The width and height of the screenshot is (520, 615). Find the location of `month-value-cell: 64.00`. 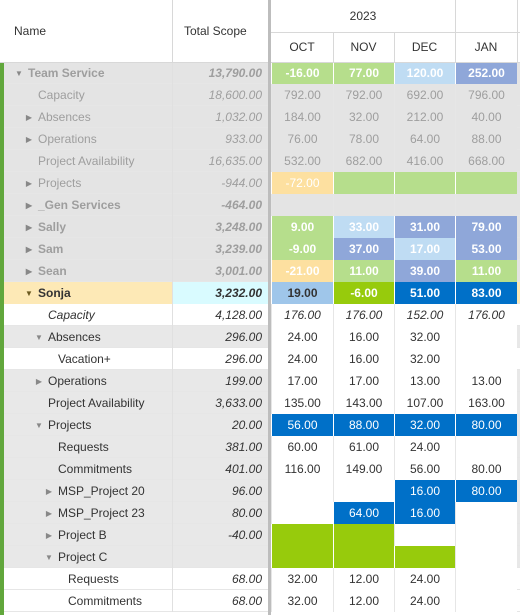

month-value-cell: 64.00 is located at coordinates (424, 139).